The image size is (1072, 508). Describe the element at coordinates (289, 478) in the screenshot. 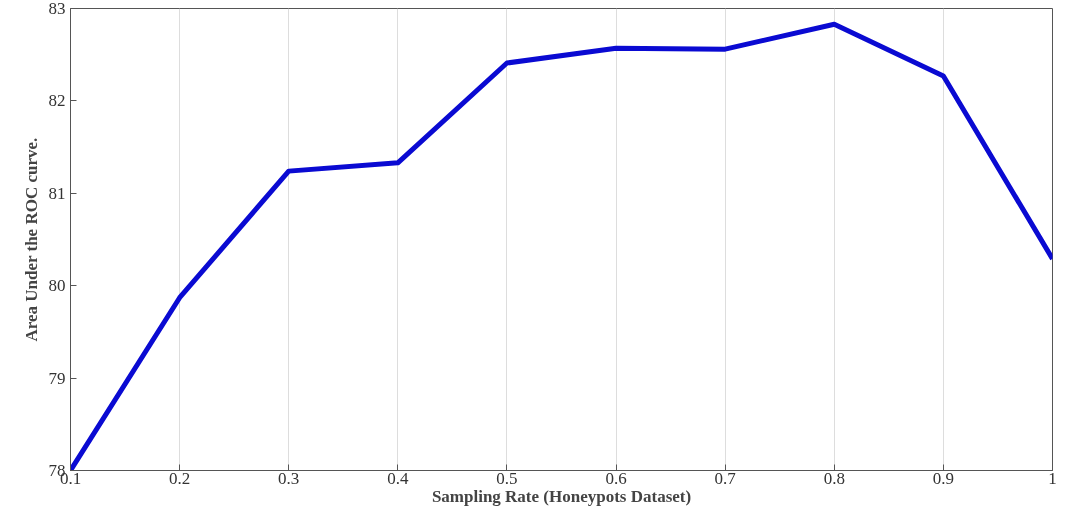

I see `x-tick-label: 0.3` at that location.